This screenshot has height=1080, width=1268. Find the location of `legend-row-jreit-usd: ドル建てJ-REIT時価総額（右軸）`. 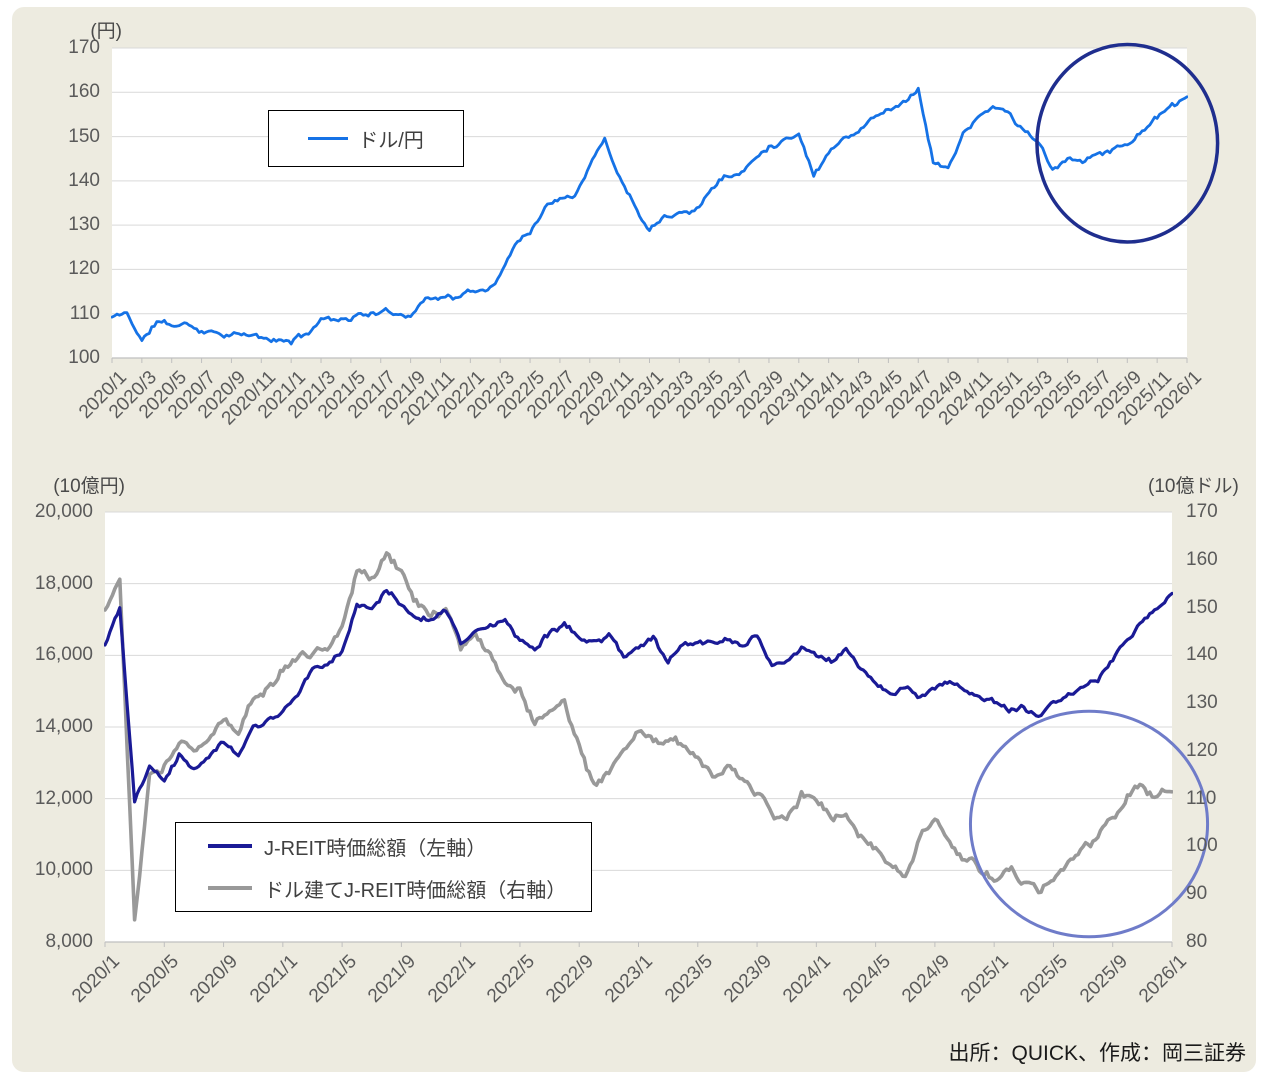

legend-row-jreit-usd: ドル建てJ-REIT時価総額（右軸） is located at coordinates (399, 888).